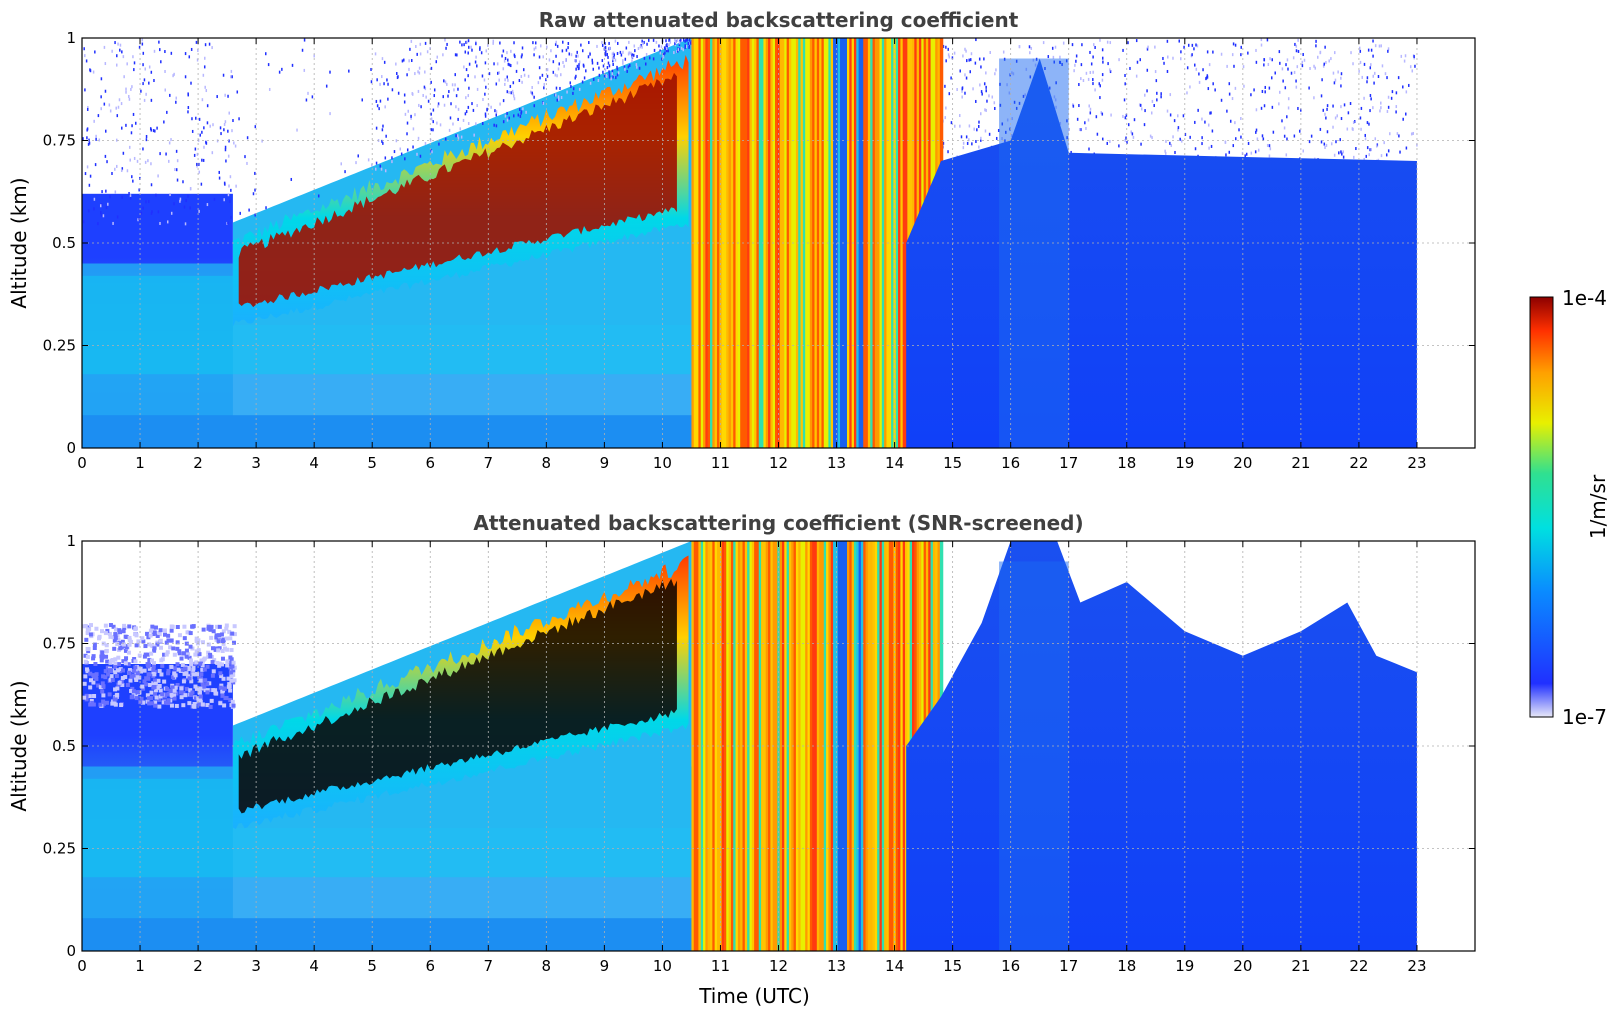 The image size is (1621, 1020). I want to click on heatmap-fringe, so click(159, 666).